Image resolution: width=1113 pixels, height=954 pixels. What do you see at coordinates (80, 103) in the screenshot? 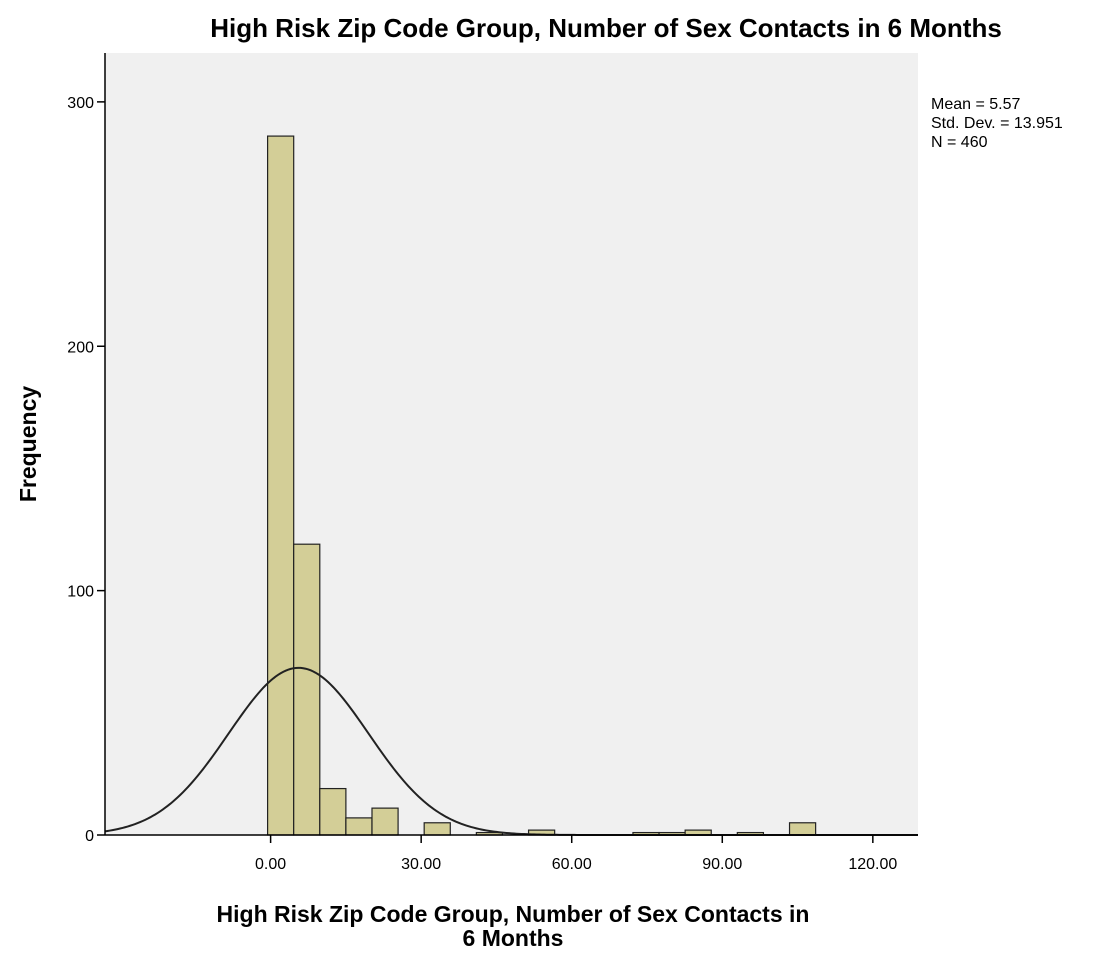
I see `y-tick-label-3: 300` at bounding box center [80, 103].